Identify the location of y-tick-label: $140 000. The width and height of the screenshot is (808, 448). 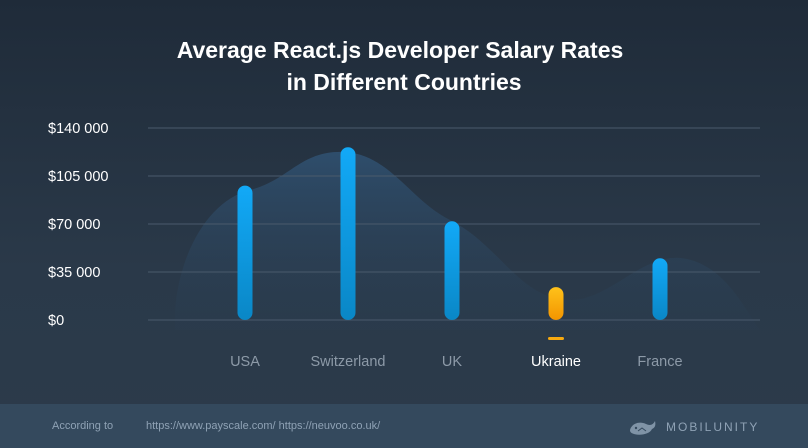
(78, 129).